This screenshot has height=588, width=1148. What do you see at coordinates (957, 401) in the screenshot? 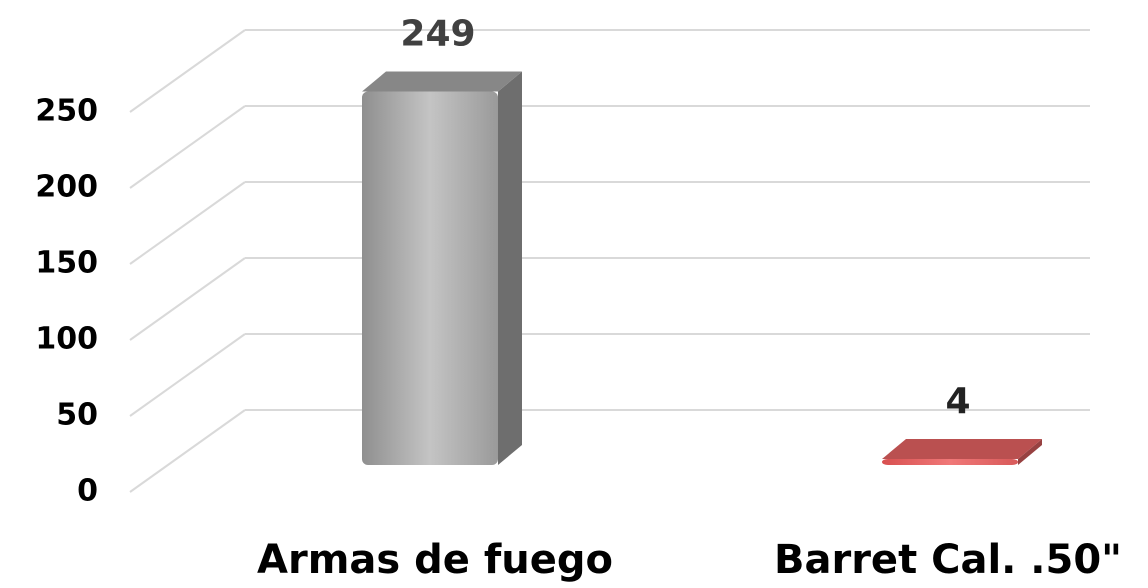
I see `value-label: 4` at bounding box center [957, 401].